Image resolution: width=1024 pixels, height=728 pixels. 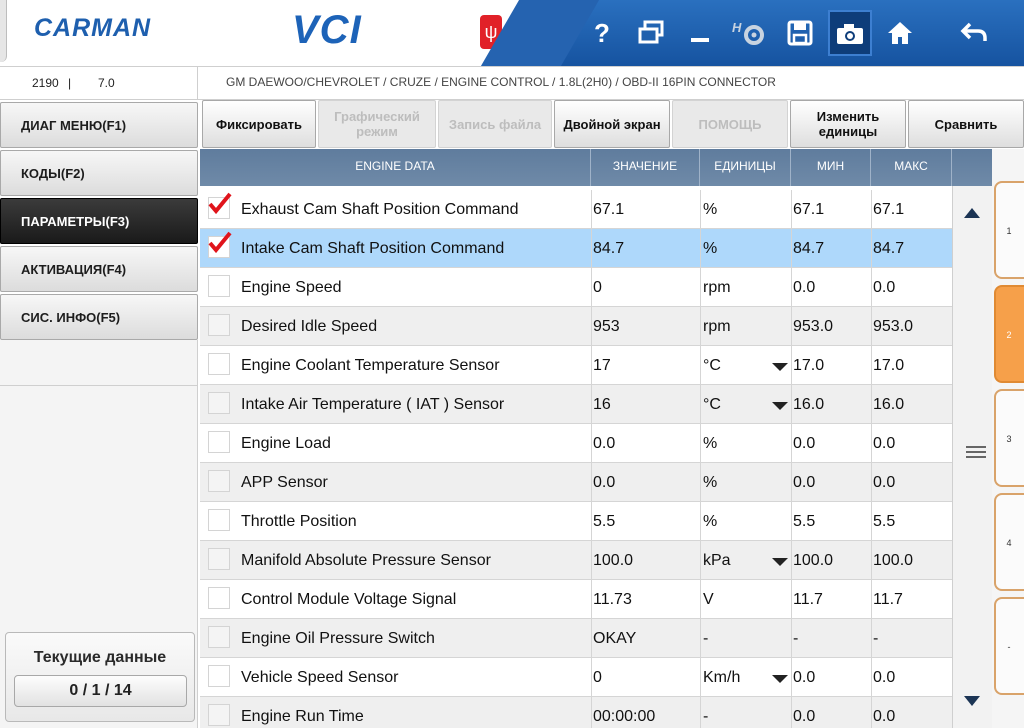 I want to click on param-unit: %, so click(x=710, y=482).